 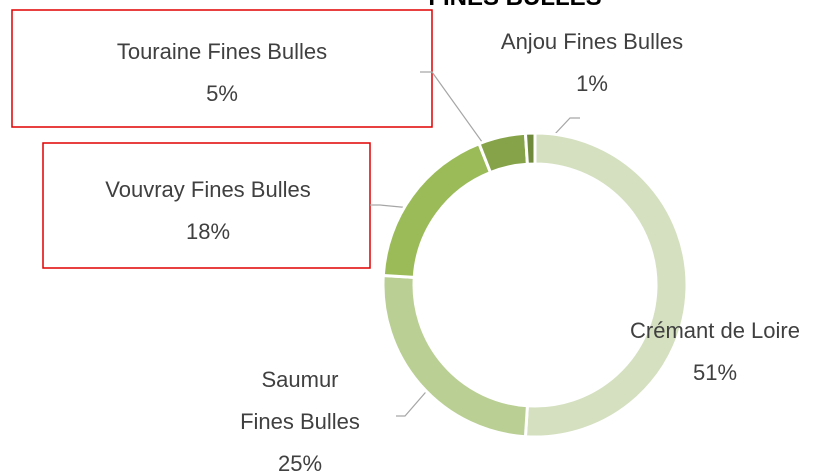 What do you see at coordinates (715, 372) in the screenshot?
I see `value-label: 51%` at bounding box center [715, 372].